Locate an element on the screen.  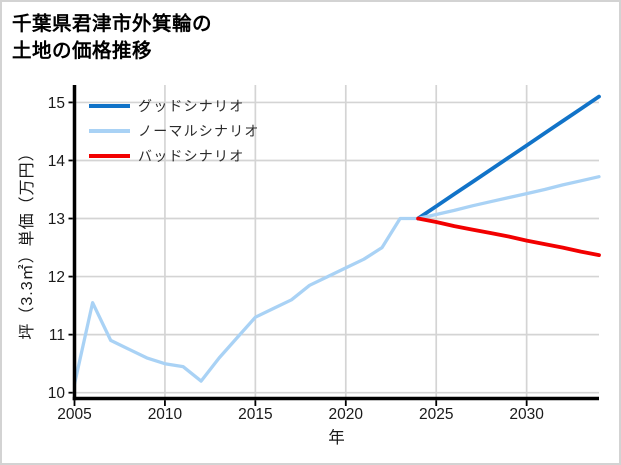
chart-legend: グッドシナリオ ノーマルシナリオ バッドシナリオ is located at coordinates (174, 131).